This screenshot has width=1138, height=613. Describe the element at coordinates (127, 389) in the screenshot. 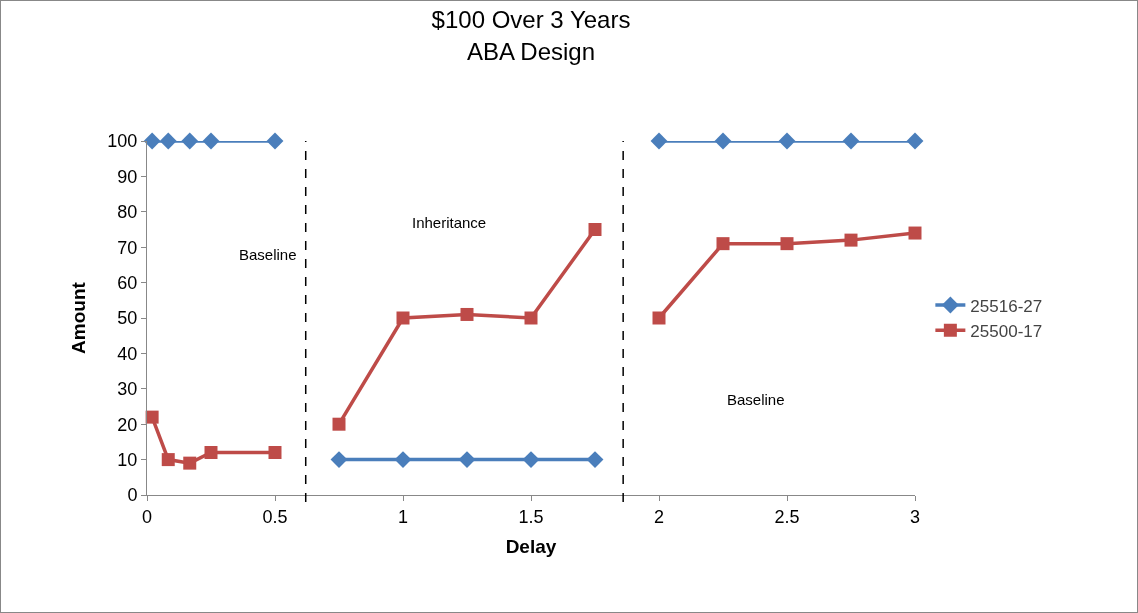

I see `y-tick-label: 30` at that location.